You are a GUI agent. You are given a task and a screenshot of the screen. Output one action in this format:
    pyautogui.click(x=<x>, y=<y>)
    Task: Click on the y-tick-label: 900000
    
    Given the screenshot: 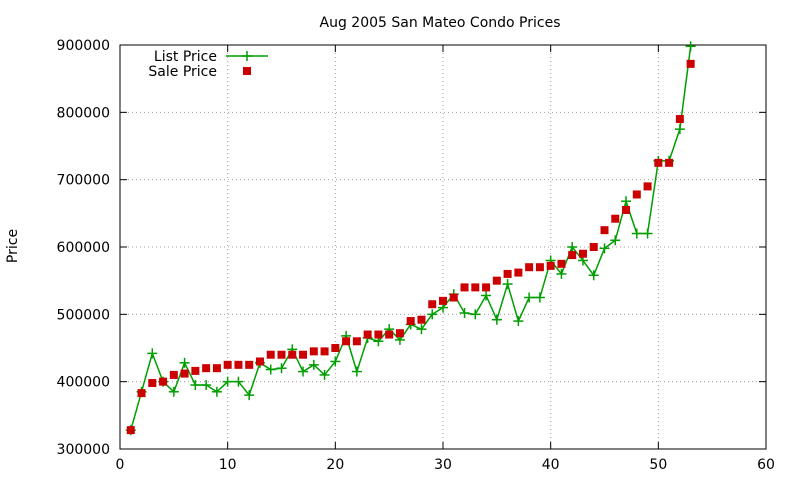 What is the action you would take?
    pyautogui.click(x=83, y=46)
    